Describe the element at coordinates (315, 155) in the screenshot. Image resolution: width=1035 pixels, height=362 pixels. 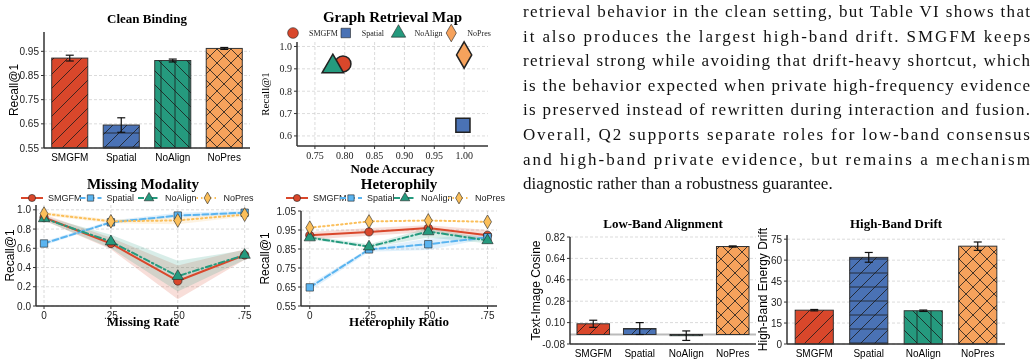
I see `x-tick-label: 0.75` at that location.